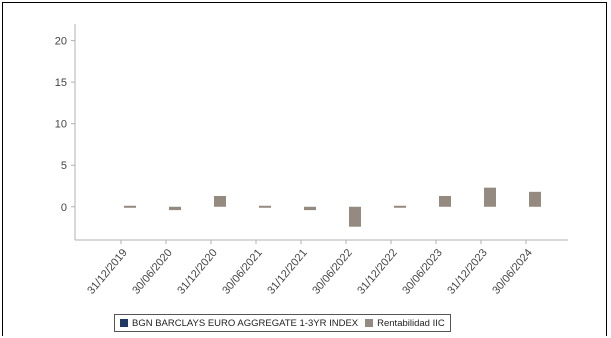 The width and height of the screenshot is (611, 338). I want to click on y-axis: 0 5 10 15 20, so click(65, 132).